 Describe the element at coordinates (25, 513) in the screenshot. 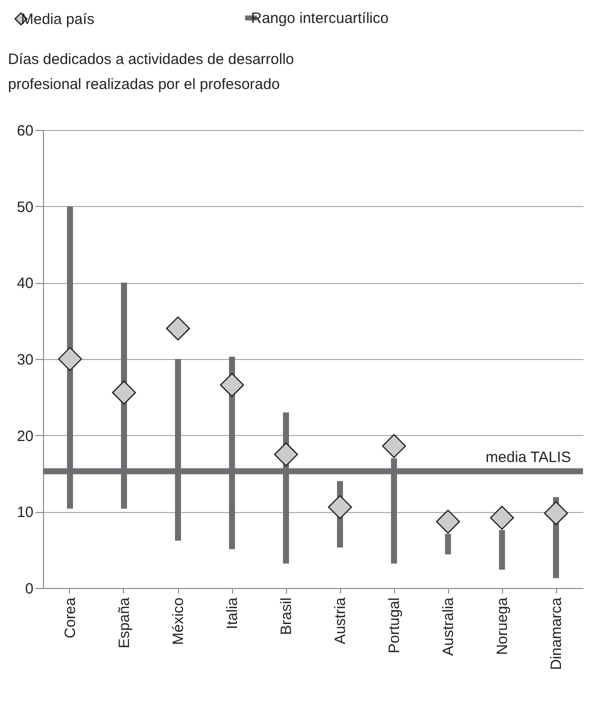

I see `y-tick-label: 10` at that location.